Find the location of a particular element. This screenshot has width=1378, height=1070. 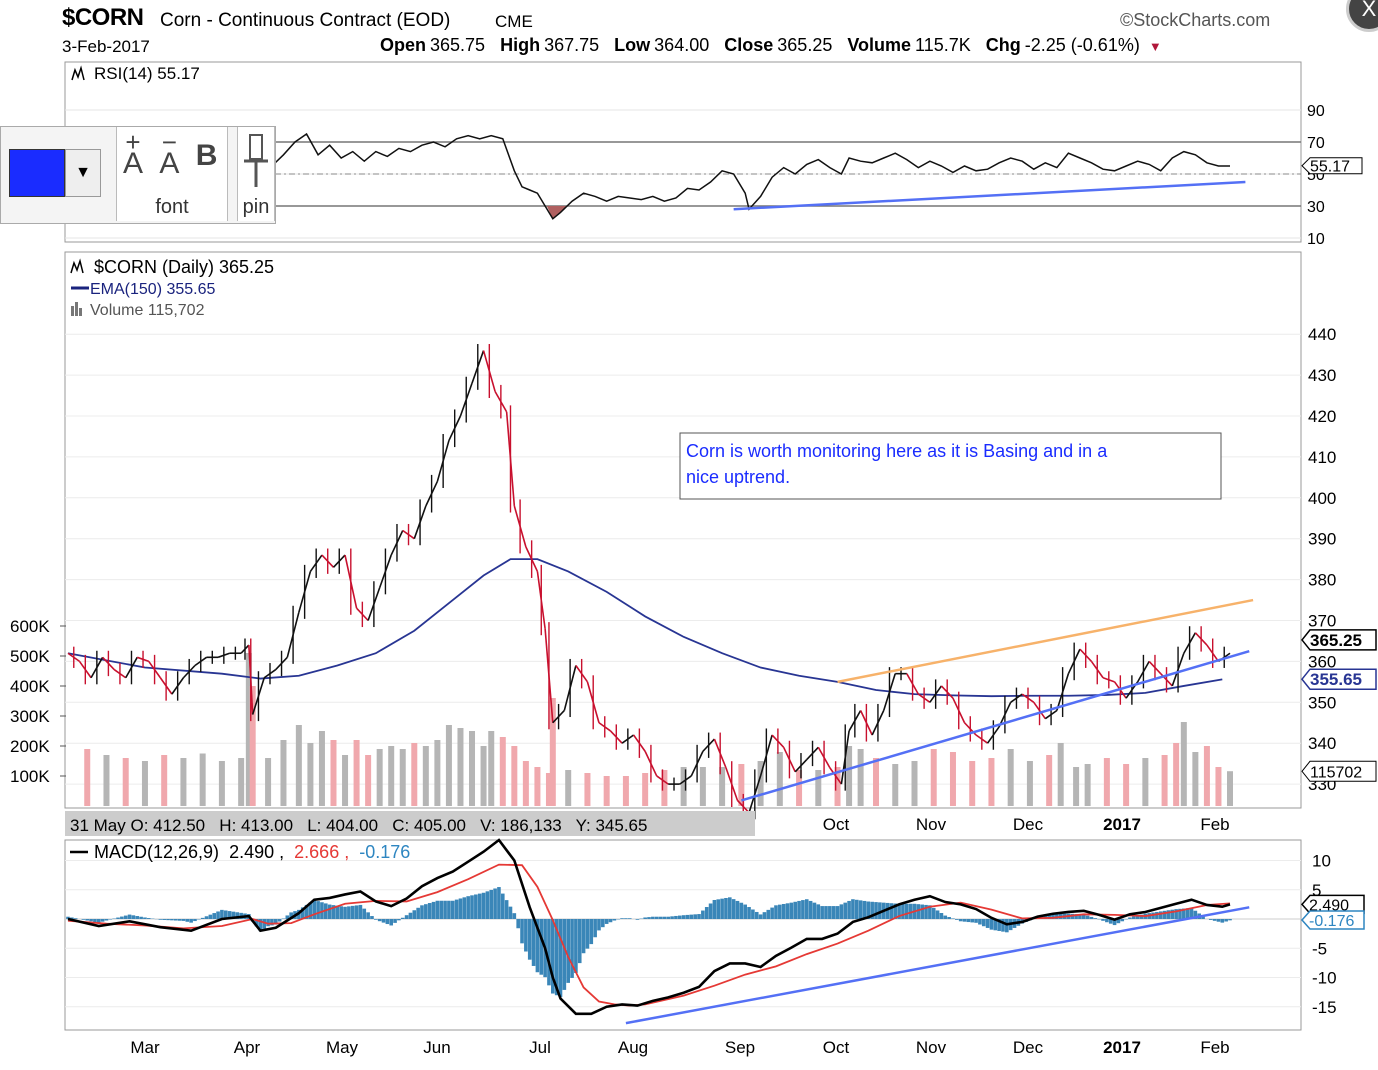

month-label: Nov is located at coordinates (931, 824).